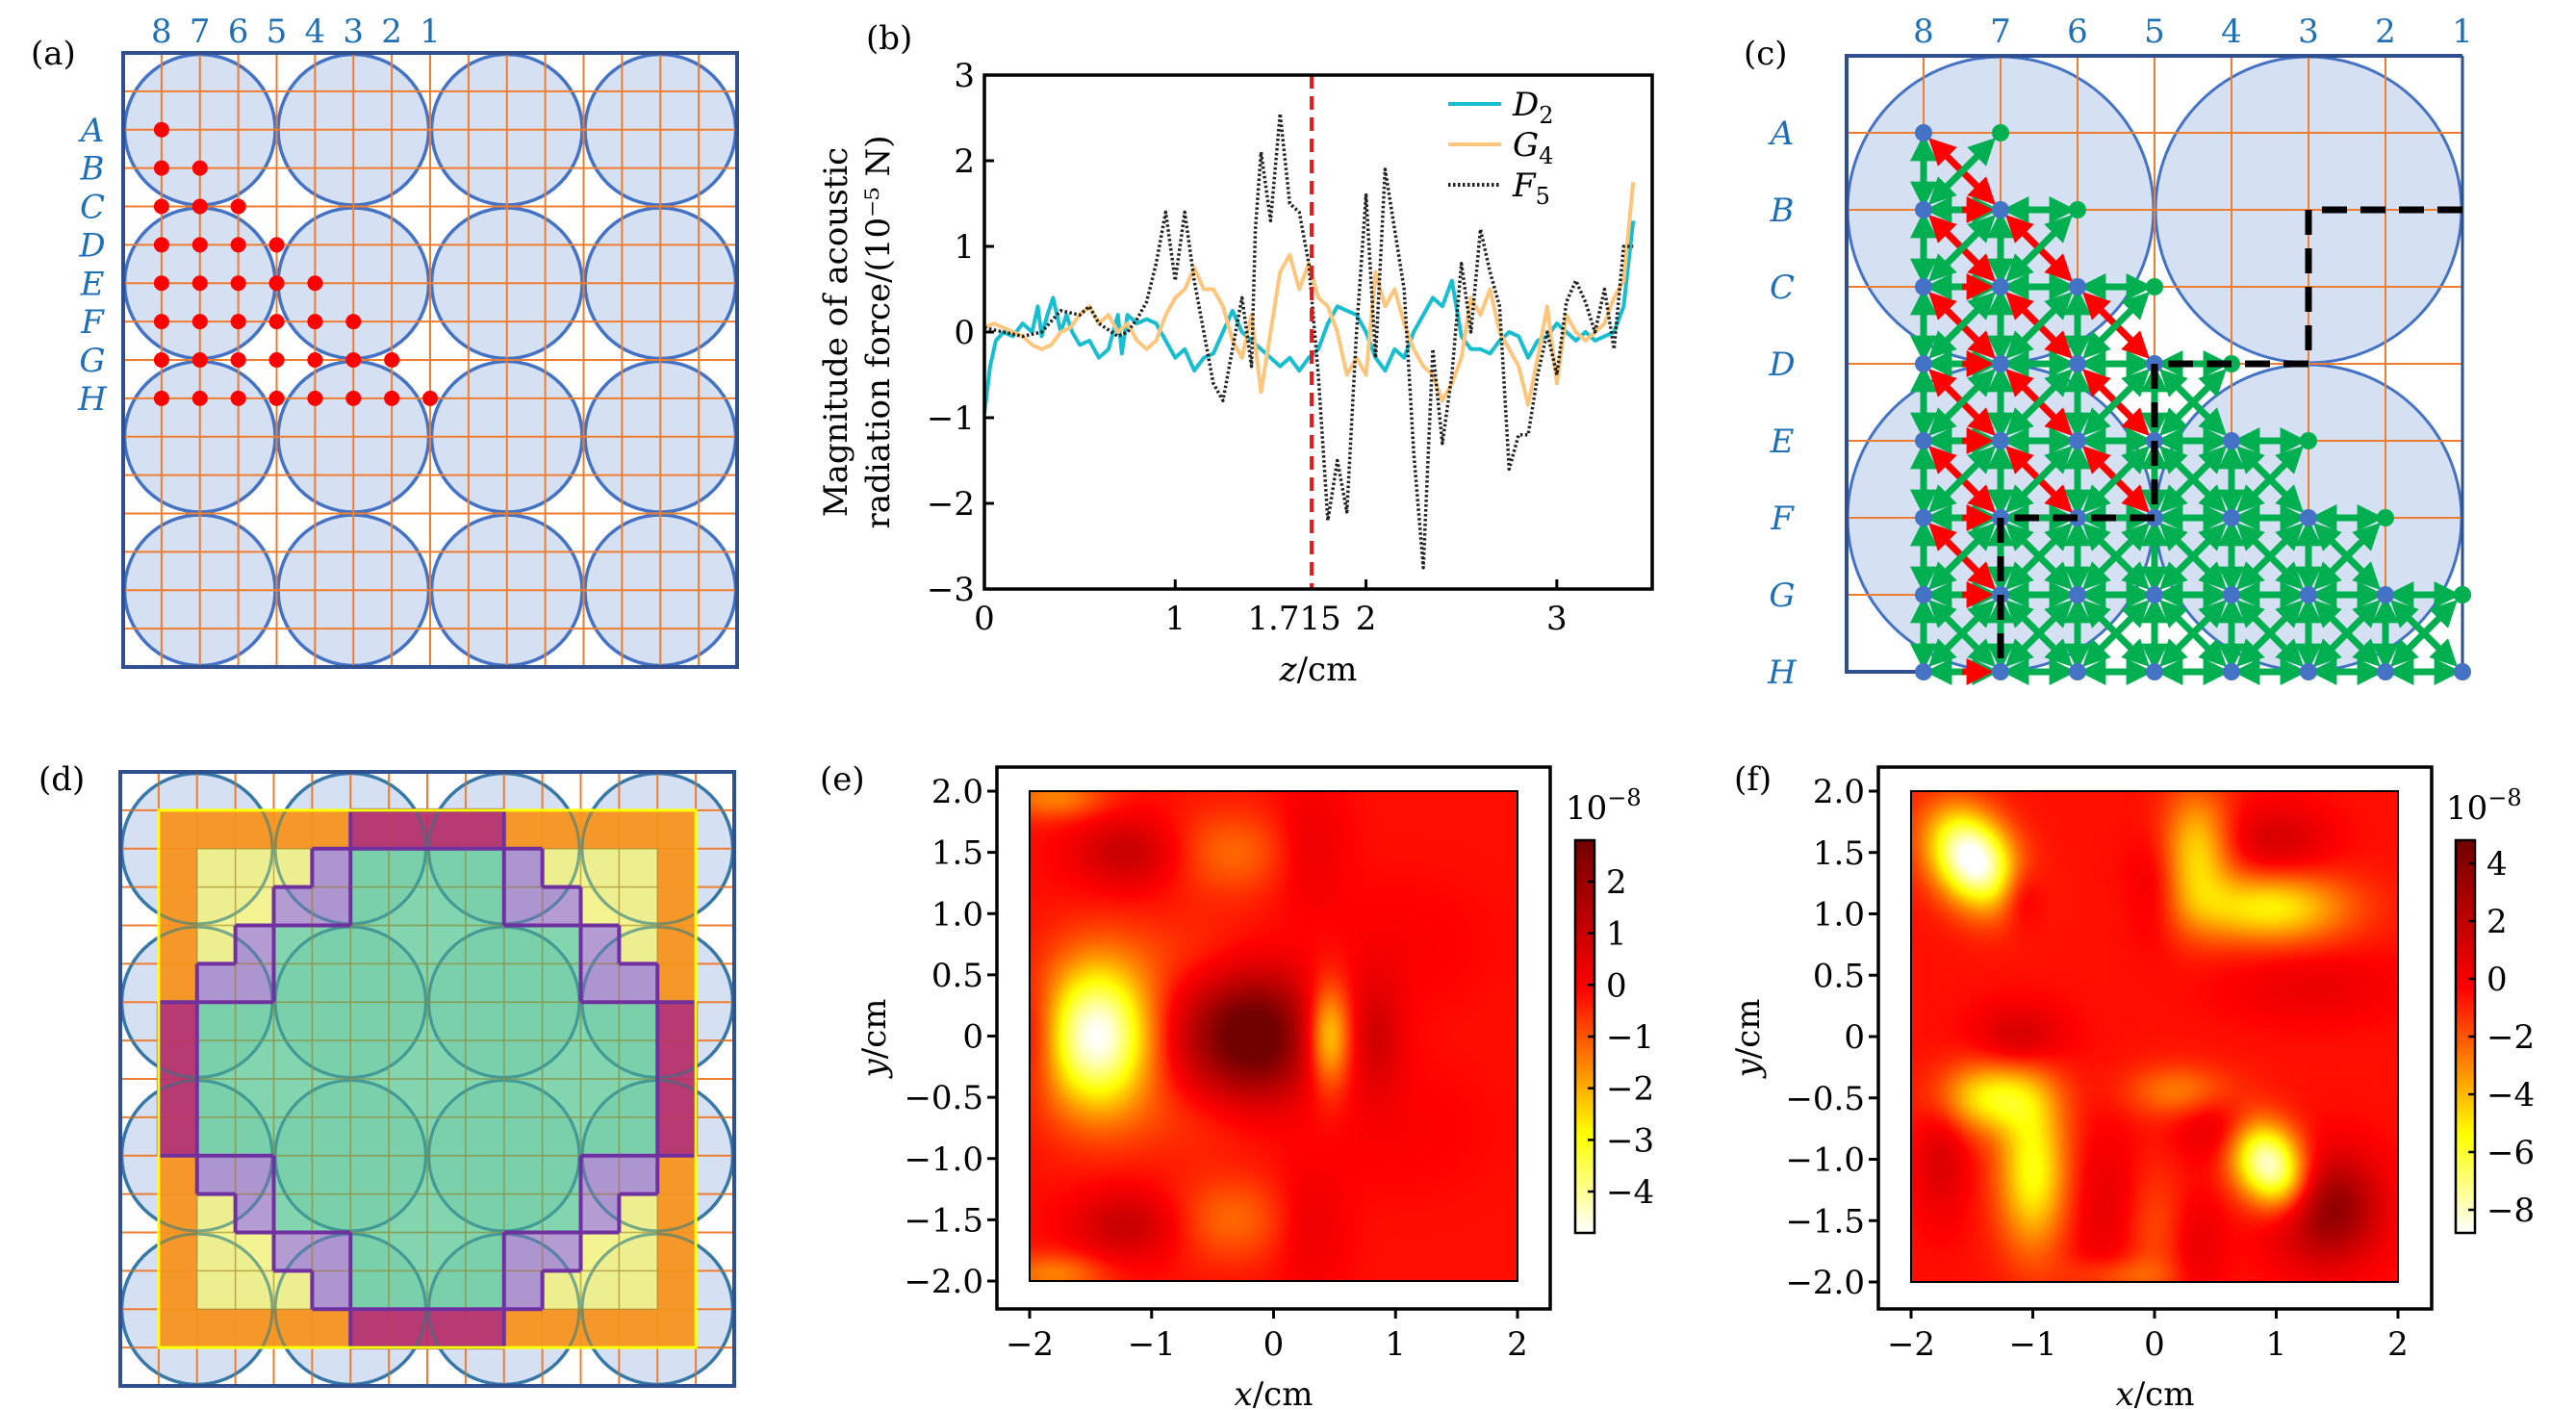 The height and width of the screenshot is (1410, 2576). What do you see at coordinates (91, 245) in the screenshot?
I see `row-label: D` at bounding box center [91, 245].